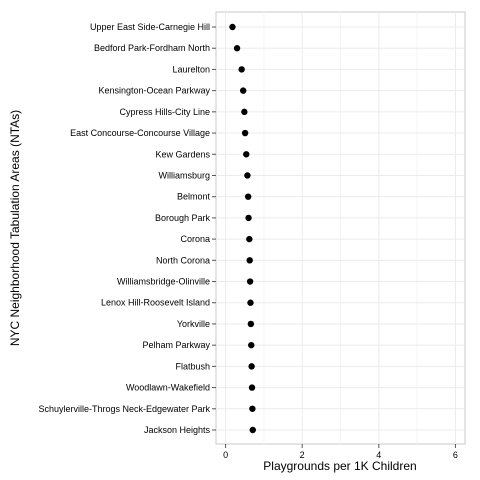 This screenshot has height=480, width=480. Describe the element at coordinates (195, 239) in the screenshot. I see `y-tick-label: Corona` at that location.